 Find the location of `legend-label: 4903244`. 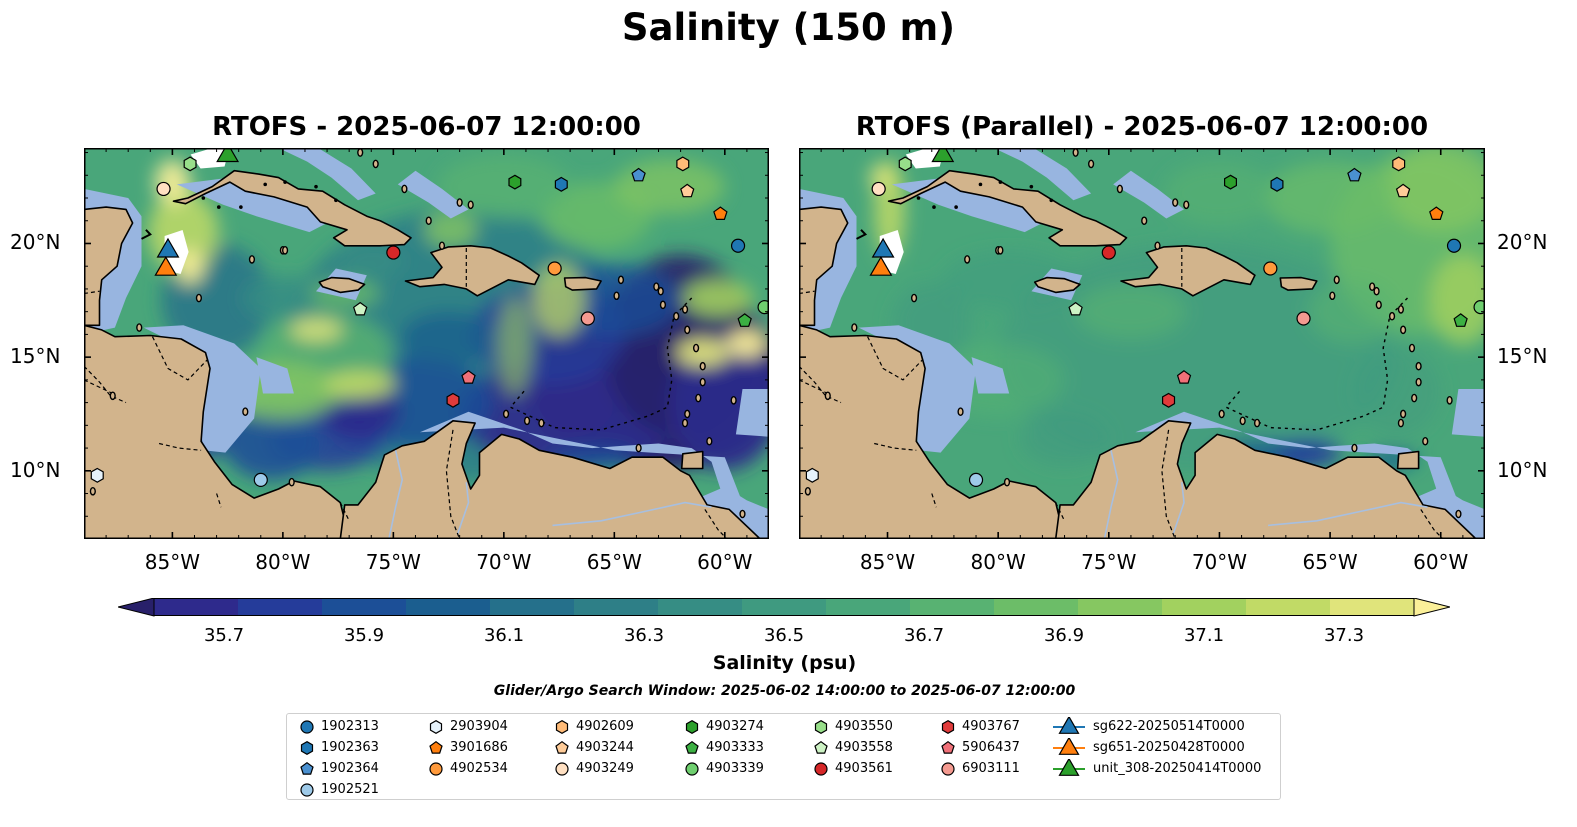

legend-label: 4903244 is located at coordinates (605, 747).